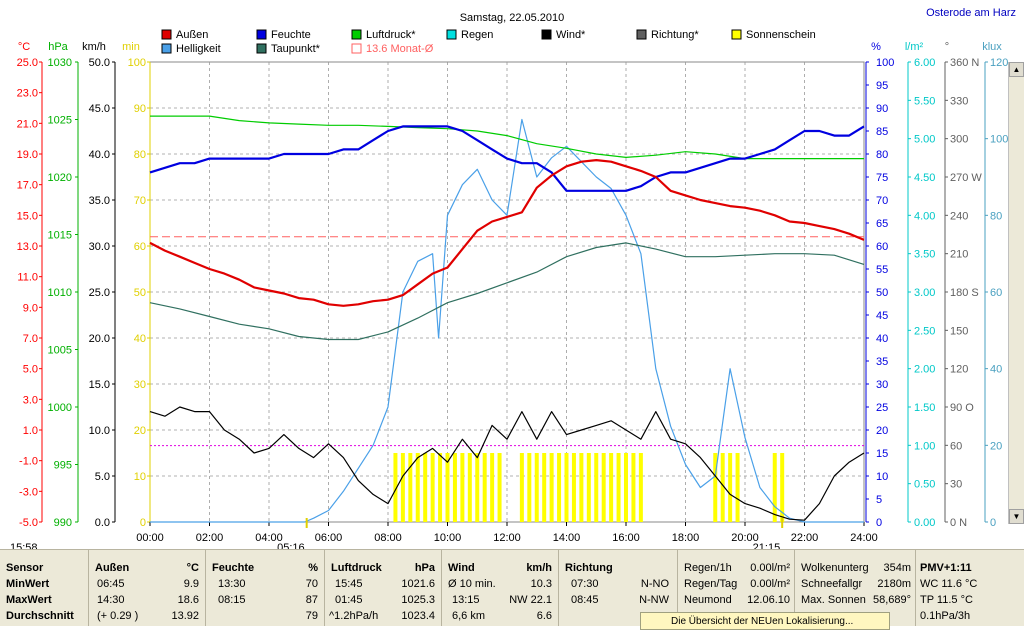 The width and height of the screenshot is (1024, 631). Describe the element at coordinates (530, 600) in the screenshot. I see `wind-max-value: NW 22.1` at that location.